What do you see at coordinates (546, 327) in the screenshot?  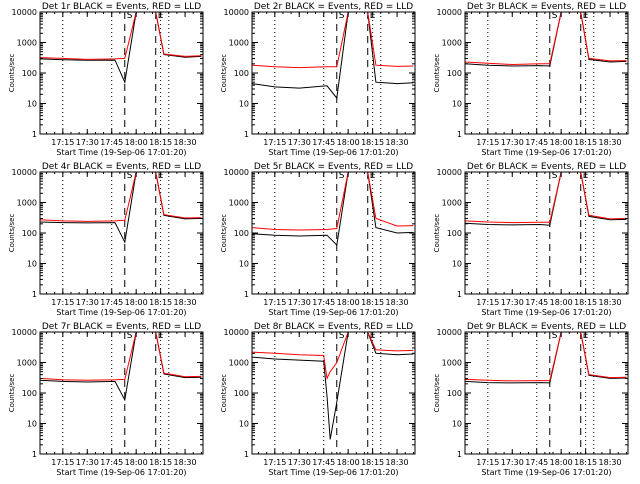 I see `panel-title: Det 9r BLACK = Events, RED = LLD` at bounding box center [546, 327].